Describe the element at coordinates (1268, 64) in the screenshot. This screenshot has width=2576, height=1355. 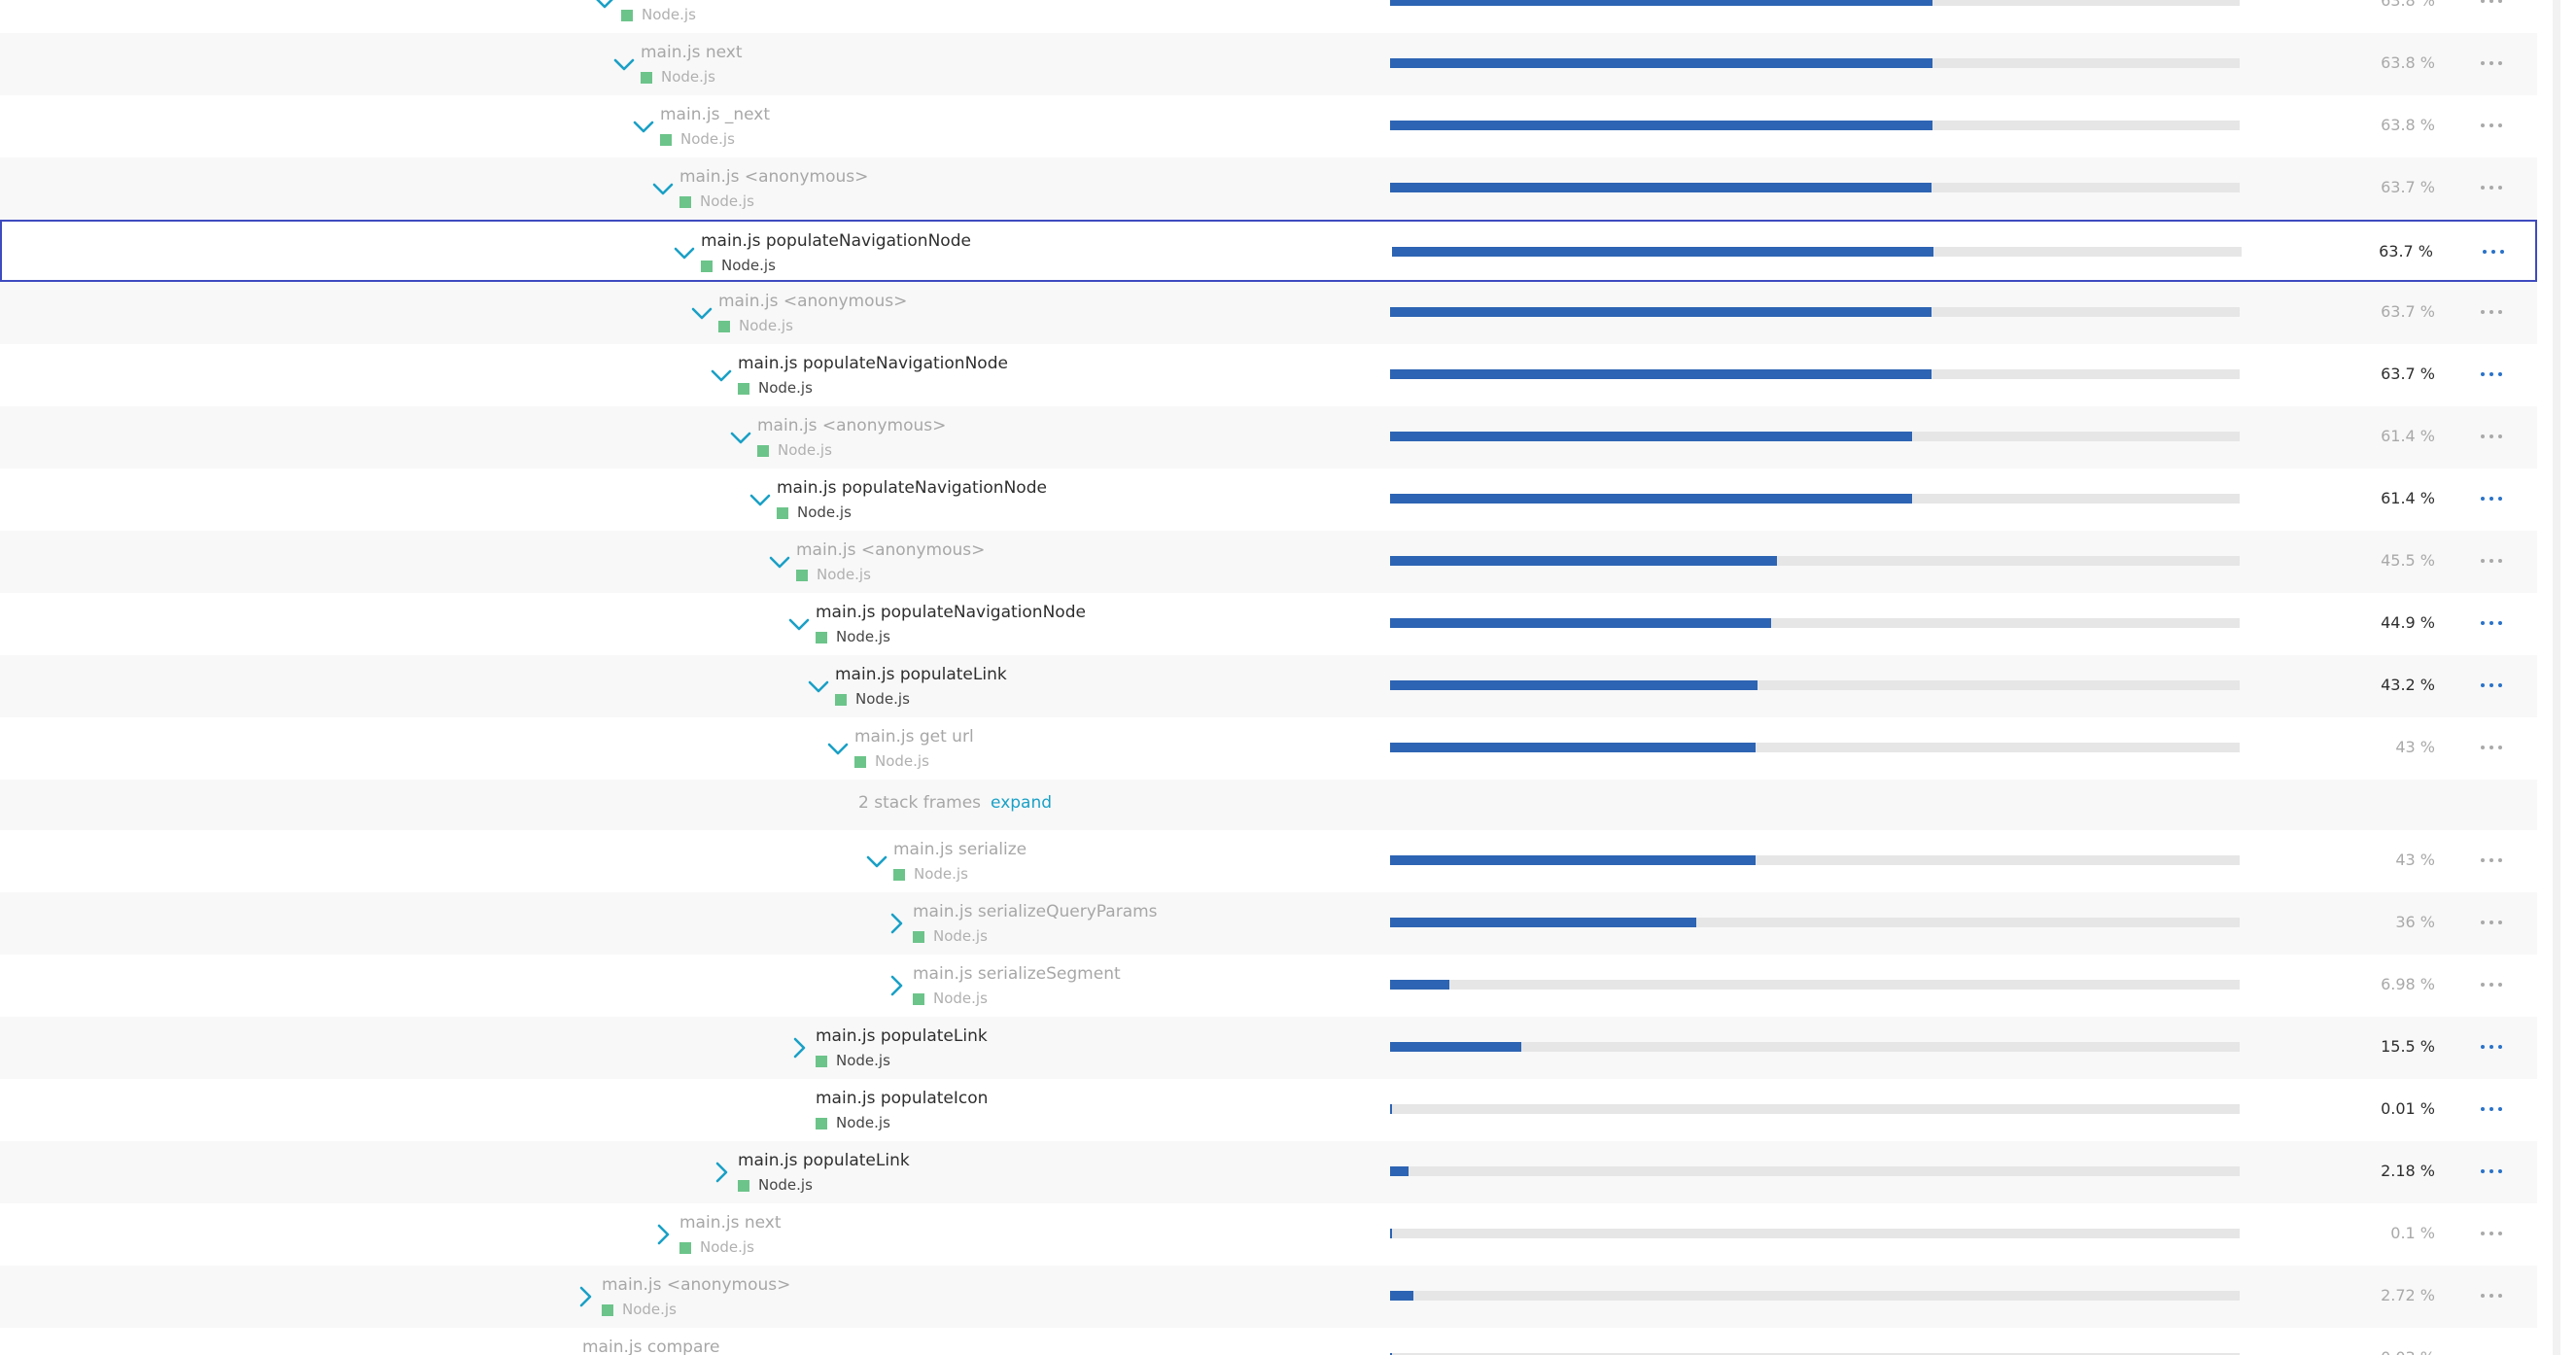
I see `call-tree-row: main.js next Node.js 63.8 %` at that location.